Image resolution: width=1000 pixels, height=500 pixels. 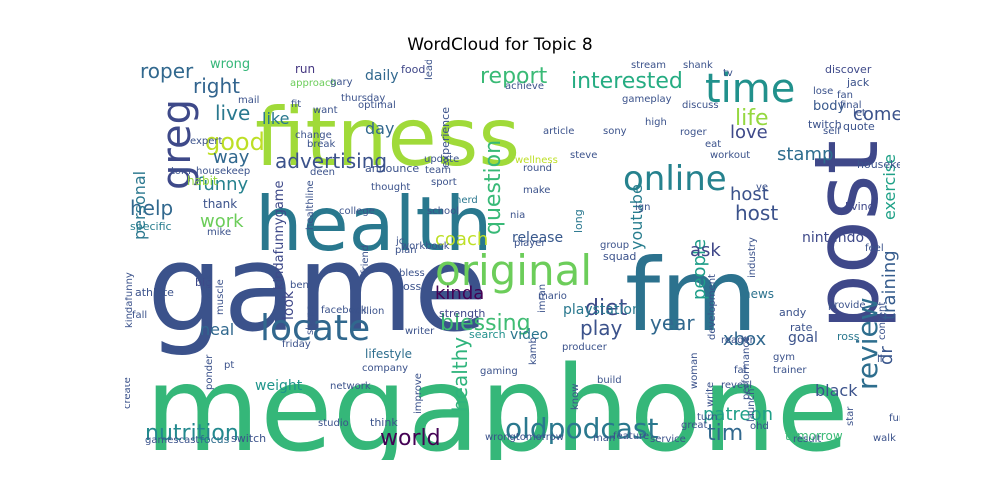 What do you see at coordinates (725, 433) in the screenshot?
I see `cloud-word-tim: tim` at bounding box center [725, 433].